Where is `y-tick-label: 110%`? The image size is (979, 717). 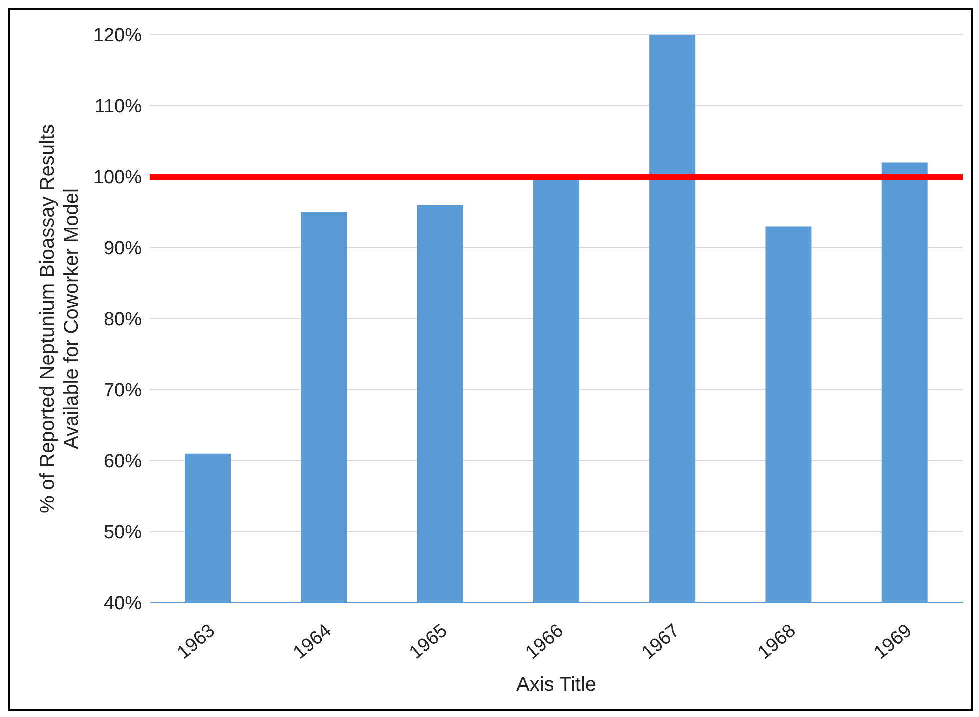 y-tick-label: 110% is located at coordinates (118, 107).